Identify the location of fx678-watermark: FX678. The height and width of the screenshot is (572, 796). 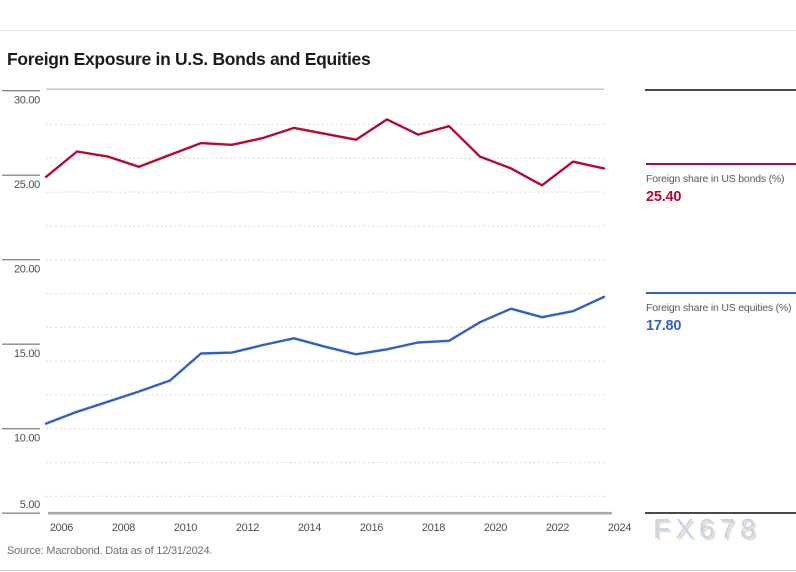
(707, 528).